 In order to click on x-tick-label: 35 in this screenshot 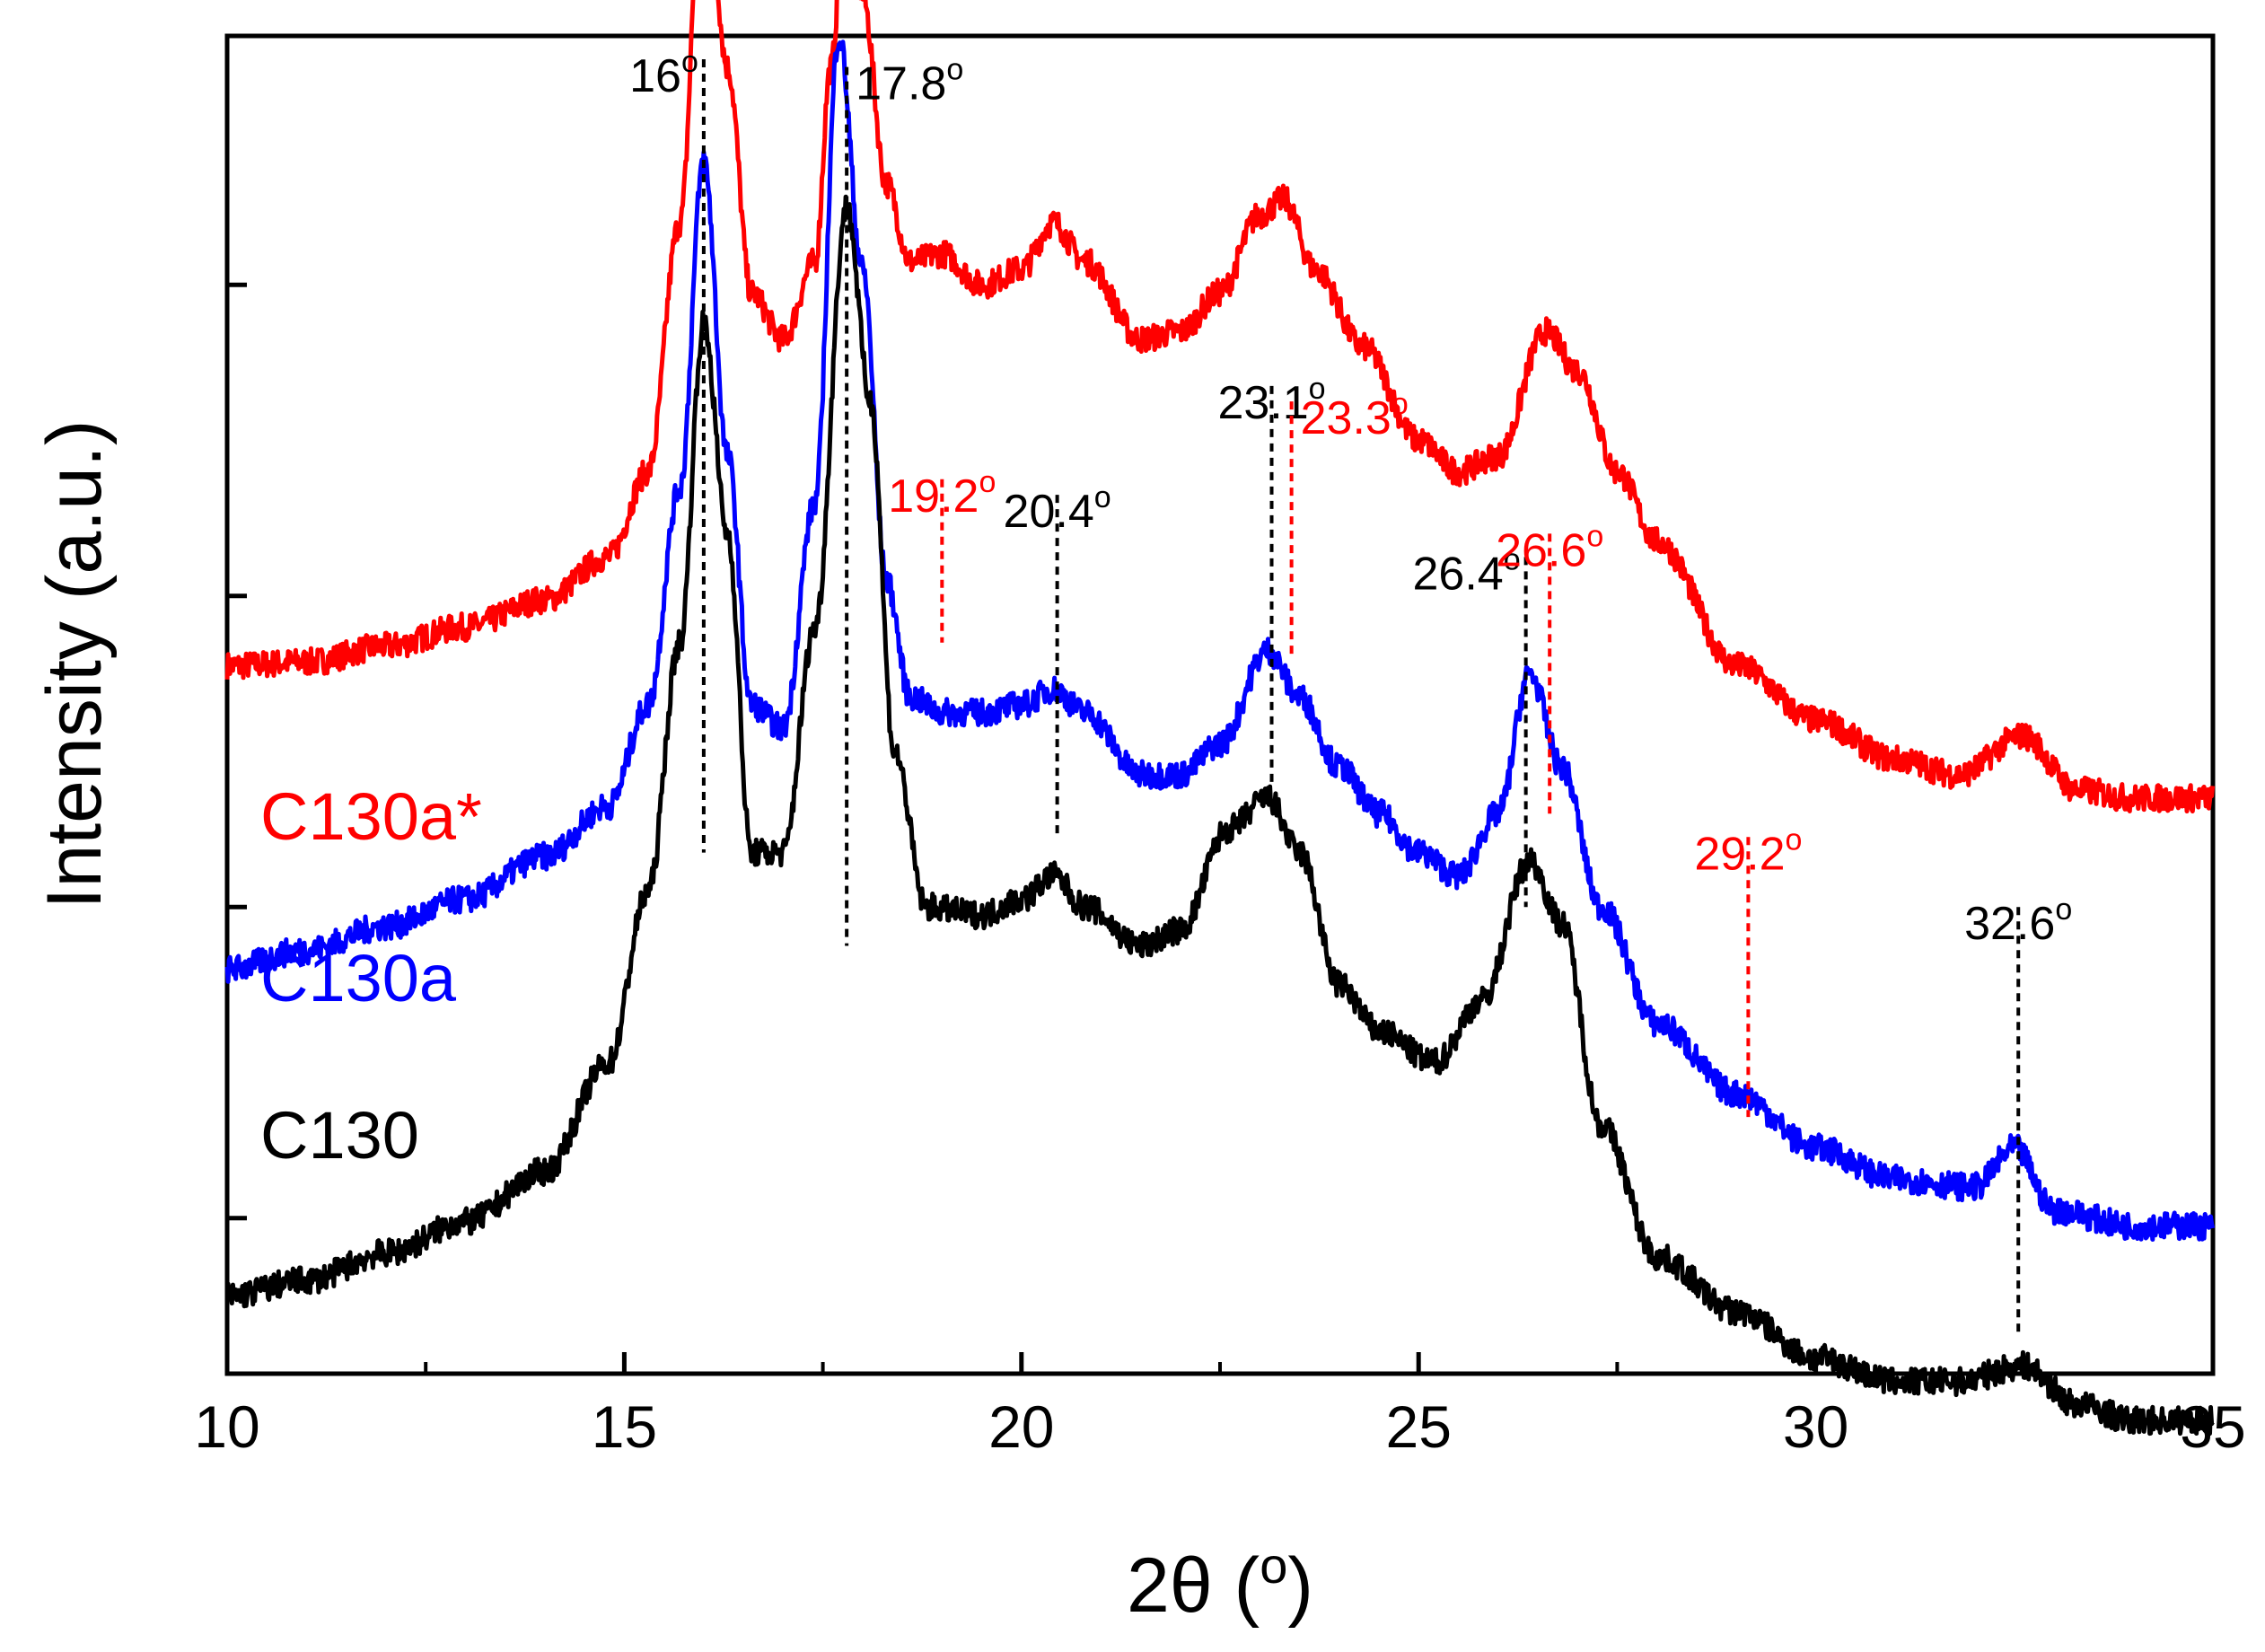, I will do `click(2212, 1427)`.